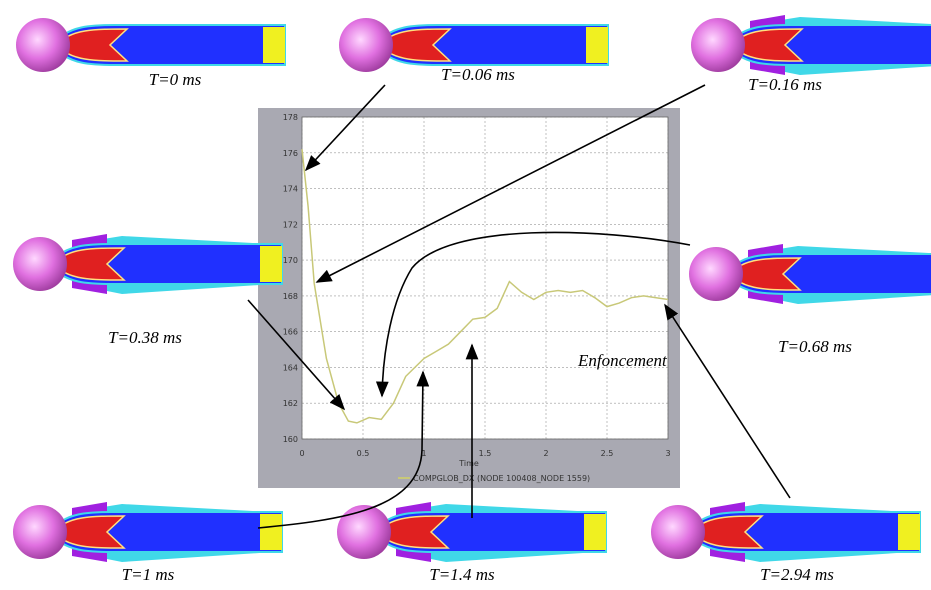 The height and width of the screenshot is (590, 931). Describe the element at coordinates (175, 79) in the screenshot. I see `snapshot-label: T=0 ms` at that location.